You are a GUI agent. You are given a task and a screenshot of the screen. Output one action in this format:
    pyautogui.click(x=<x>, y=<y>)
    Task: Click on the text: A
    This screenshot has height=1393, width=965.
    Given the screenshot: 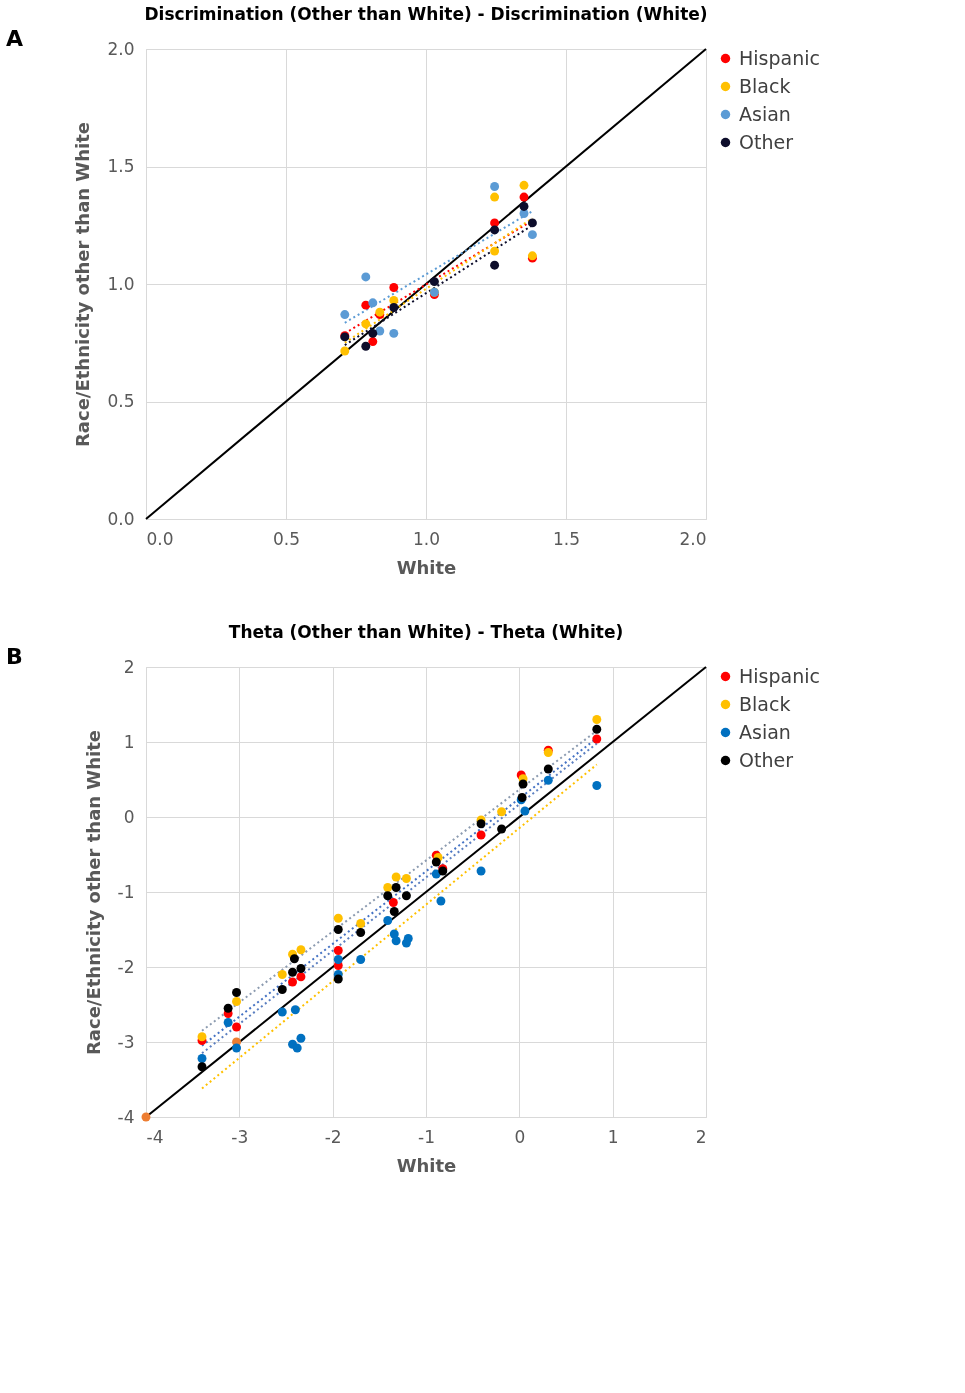 What is the action you would take?
    pyautogui.click(x=15, y=38)
    